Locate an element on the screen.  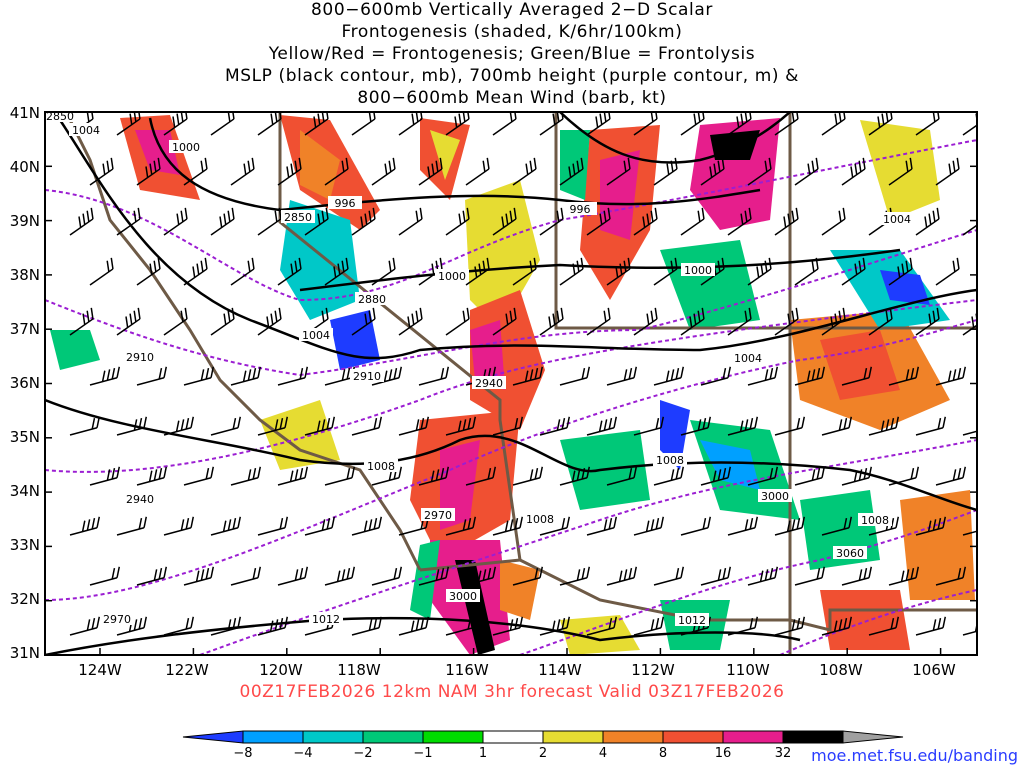
lon-label-114w: 114W is located at coordinates (560, 670).